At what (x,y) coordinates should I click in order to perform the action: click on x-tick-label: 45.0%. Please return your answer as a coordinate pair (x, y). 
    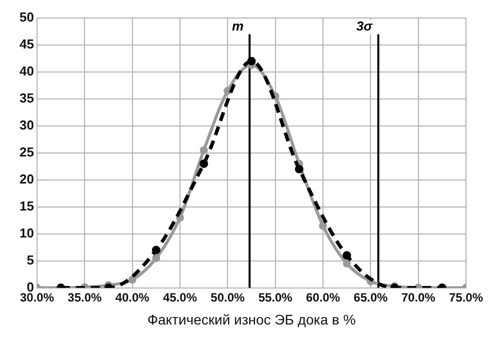
    Looking at the image, I should click on (180, 297).